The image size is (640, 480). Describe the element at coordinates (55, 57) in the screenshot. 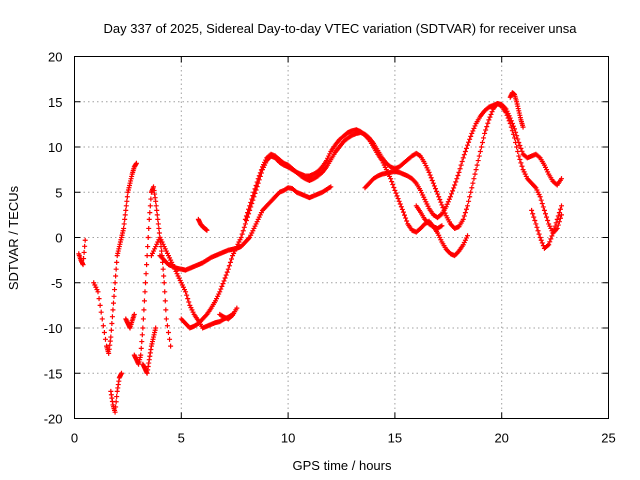

I see `y-tick-label: 20` at that location.